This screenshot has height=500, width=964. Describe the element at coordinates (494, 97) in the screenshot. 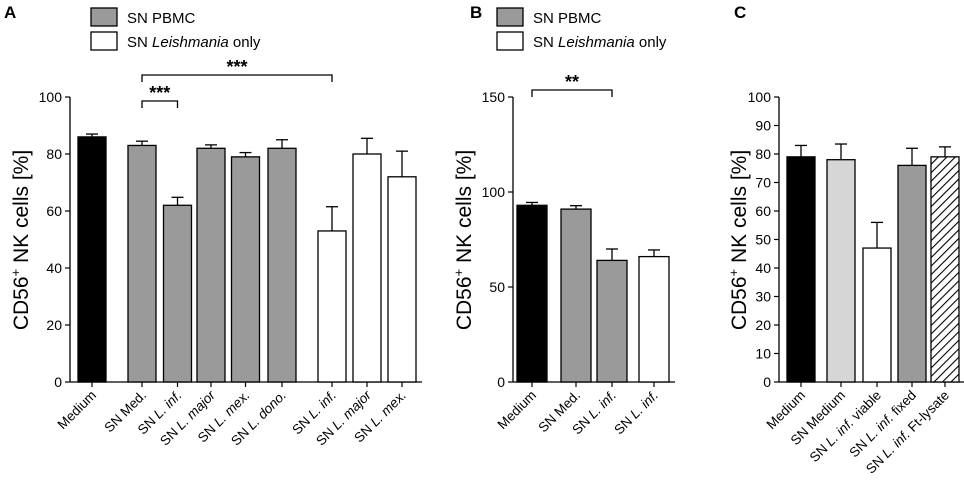

I see `y-tick-label: 150` at that location.